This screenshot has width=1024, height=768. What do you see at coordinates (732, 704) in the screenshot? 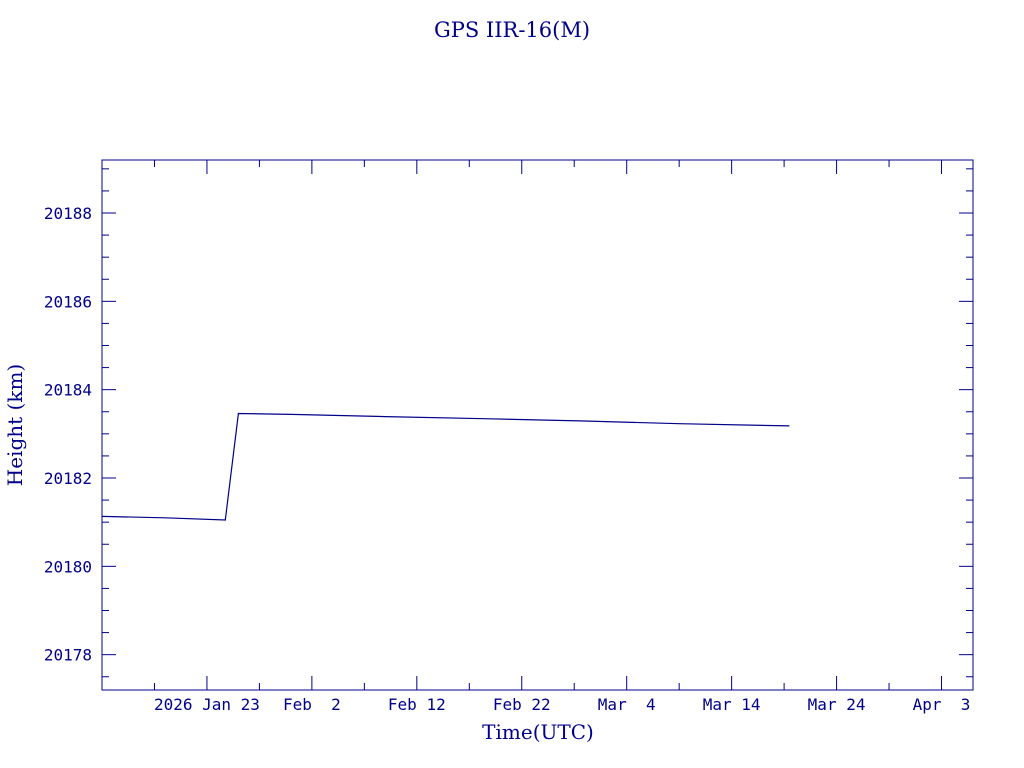
I see `x-tick-label: Mar 14` at bounding box center [732, 704].